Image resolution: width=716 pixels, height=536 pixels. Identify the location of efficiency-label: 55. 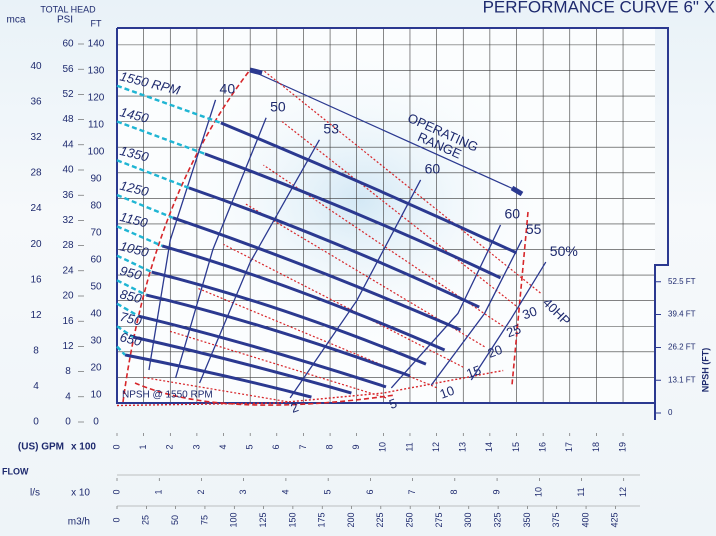
(534, 229).